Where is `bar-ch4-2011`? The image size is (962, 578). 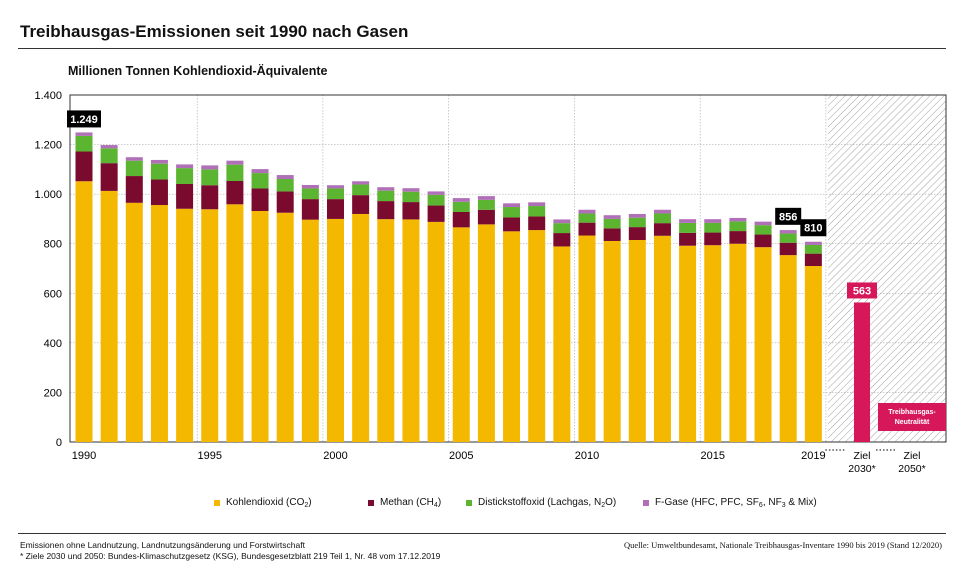
bar-ch4-2011 is located at coordinates (612, 234).